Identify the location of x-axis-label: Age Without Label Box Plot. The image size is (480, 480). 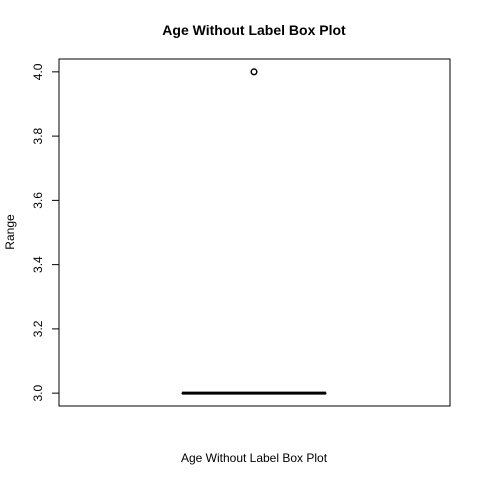
(254, 458).